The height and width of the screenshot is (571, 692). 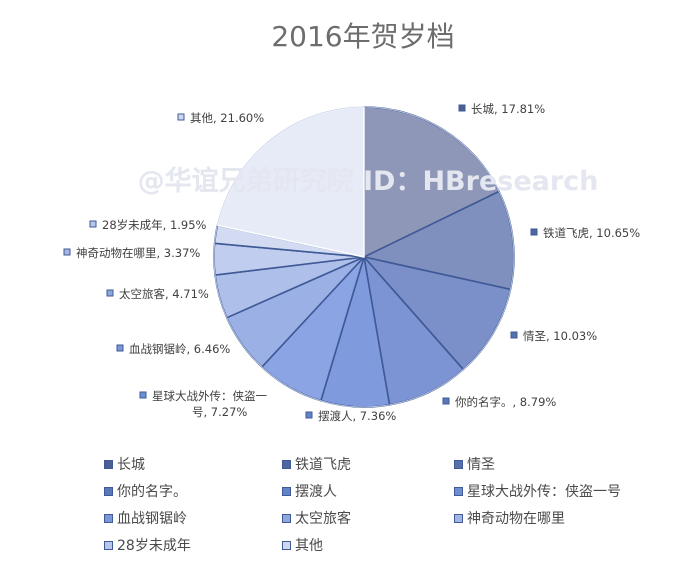 I want to click on legend-label-6: 血战钢锯岭, so click(x=152, y=519).